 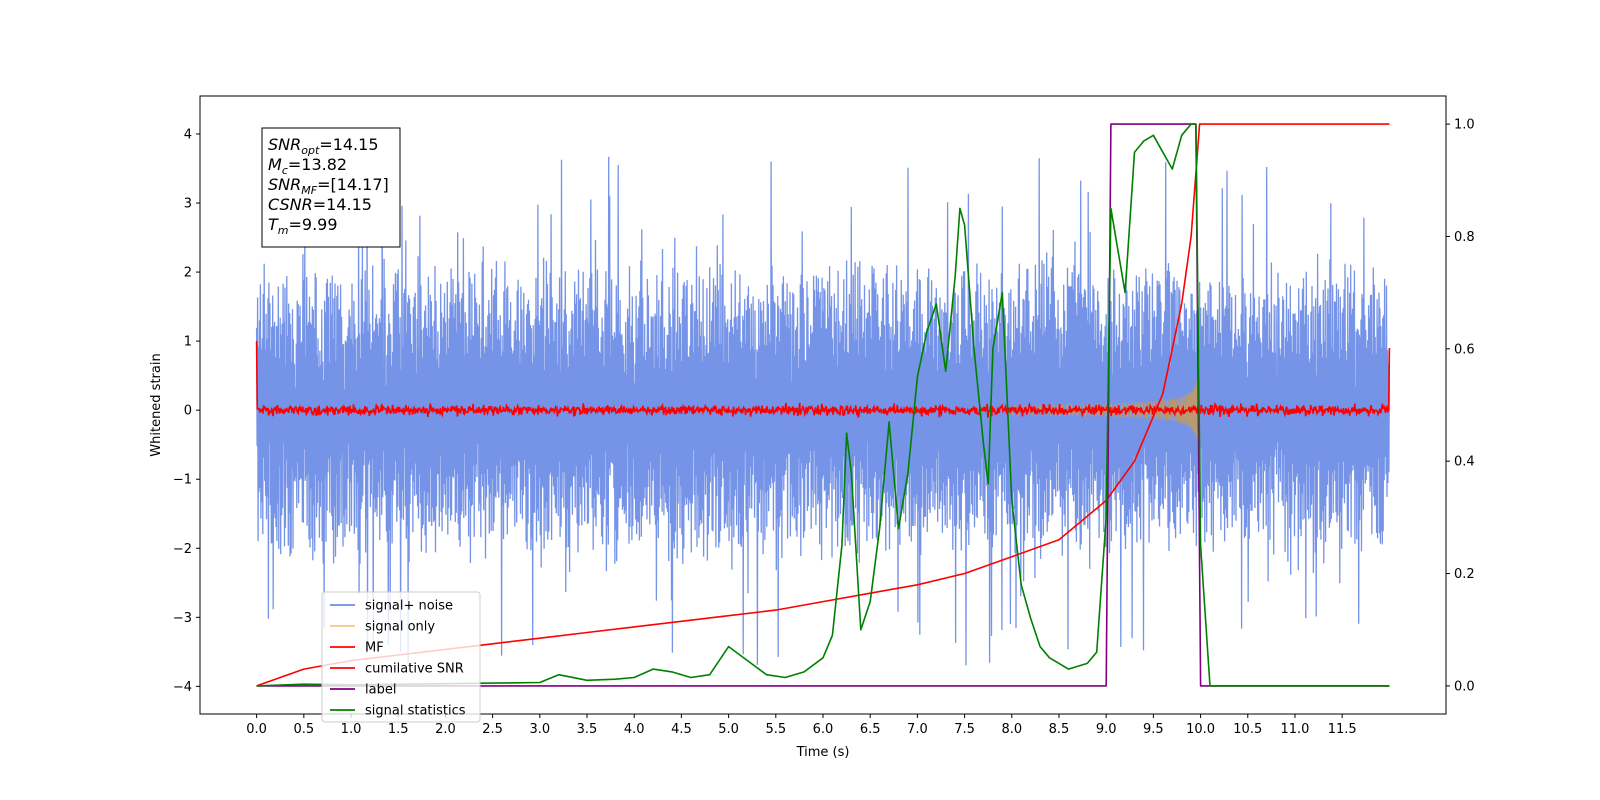 I want to click on x-tick-label: 6.0, so click(x=823, y=729).